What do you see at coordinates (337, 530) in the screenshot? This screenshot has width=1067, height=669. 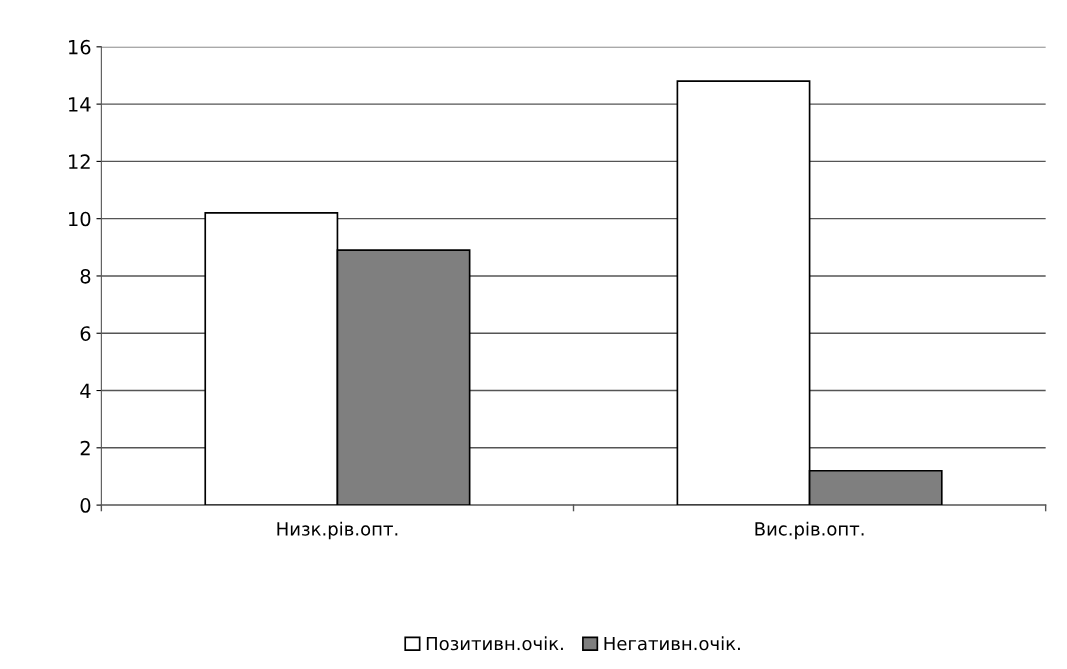 I see `x-tick-label: Низк.рів.опт.` at bounding box center [337, 530].